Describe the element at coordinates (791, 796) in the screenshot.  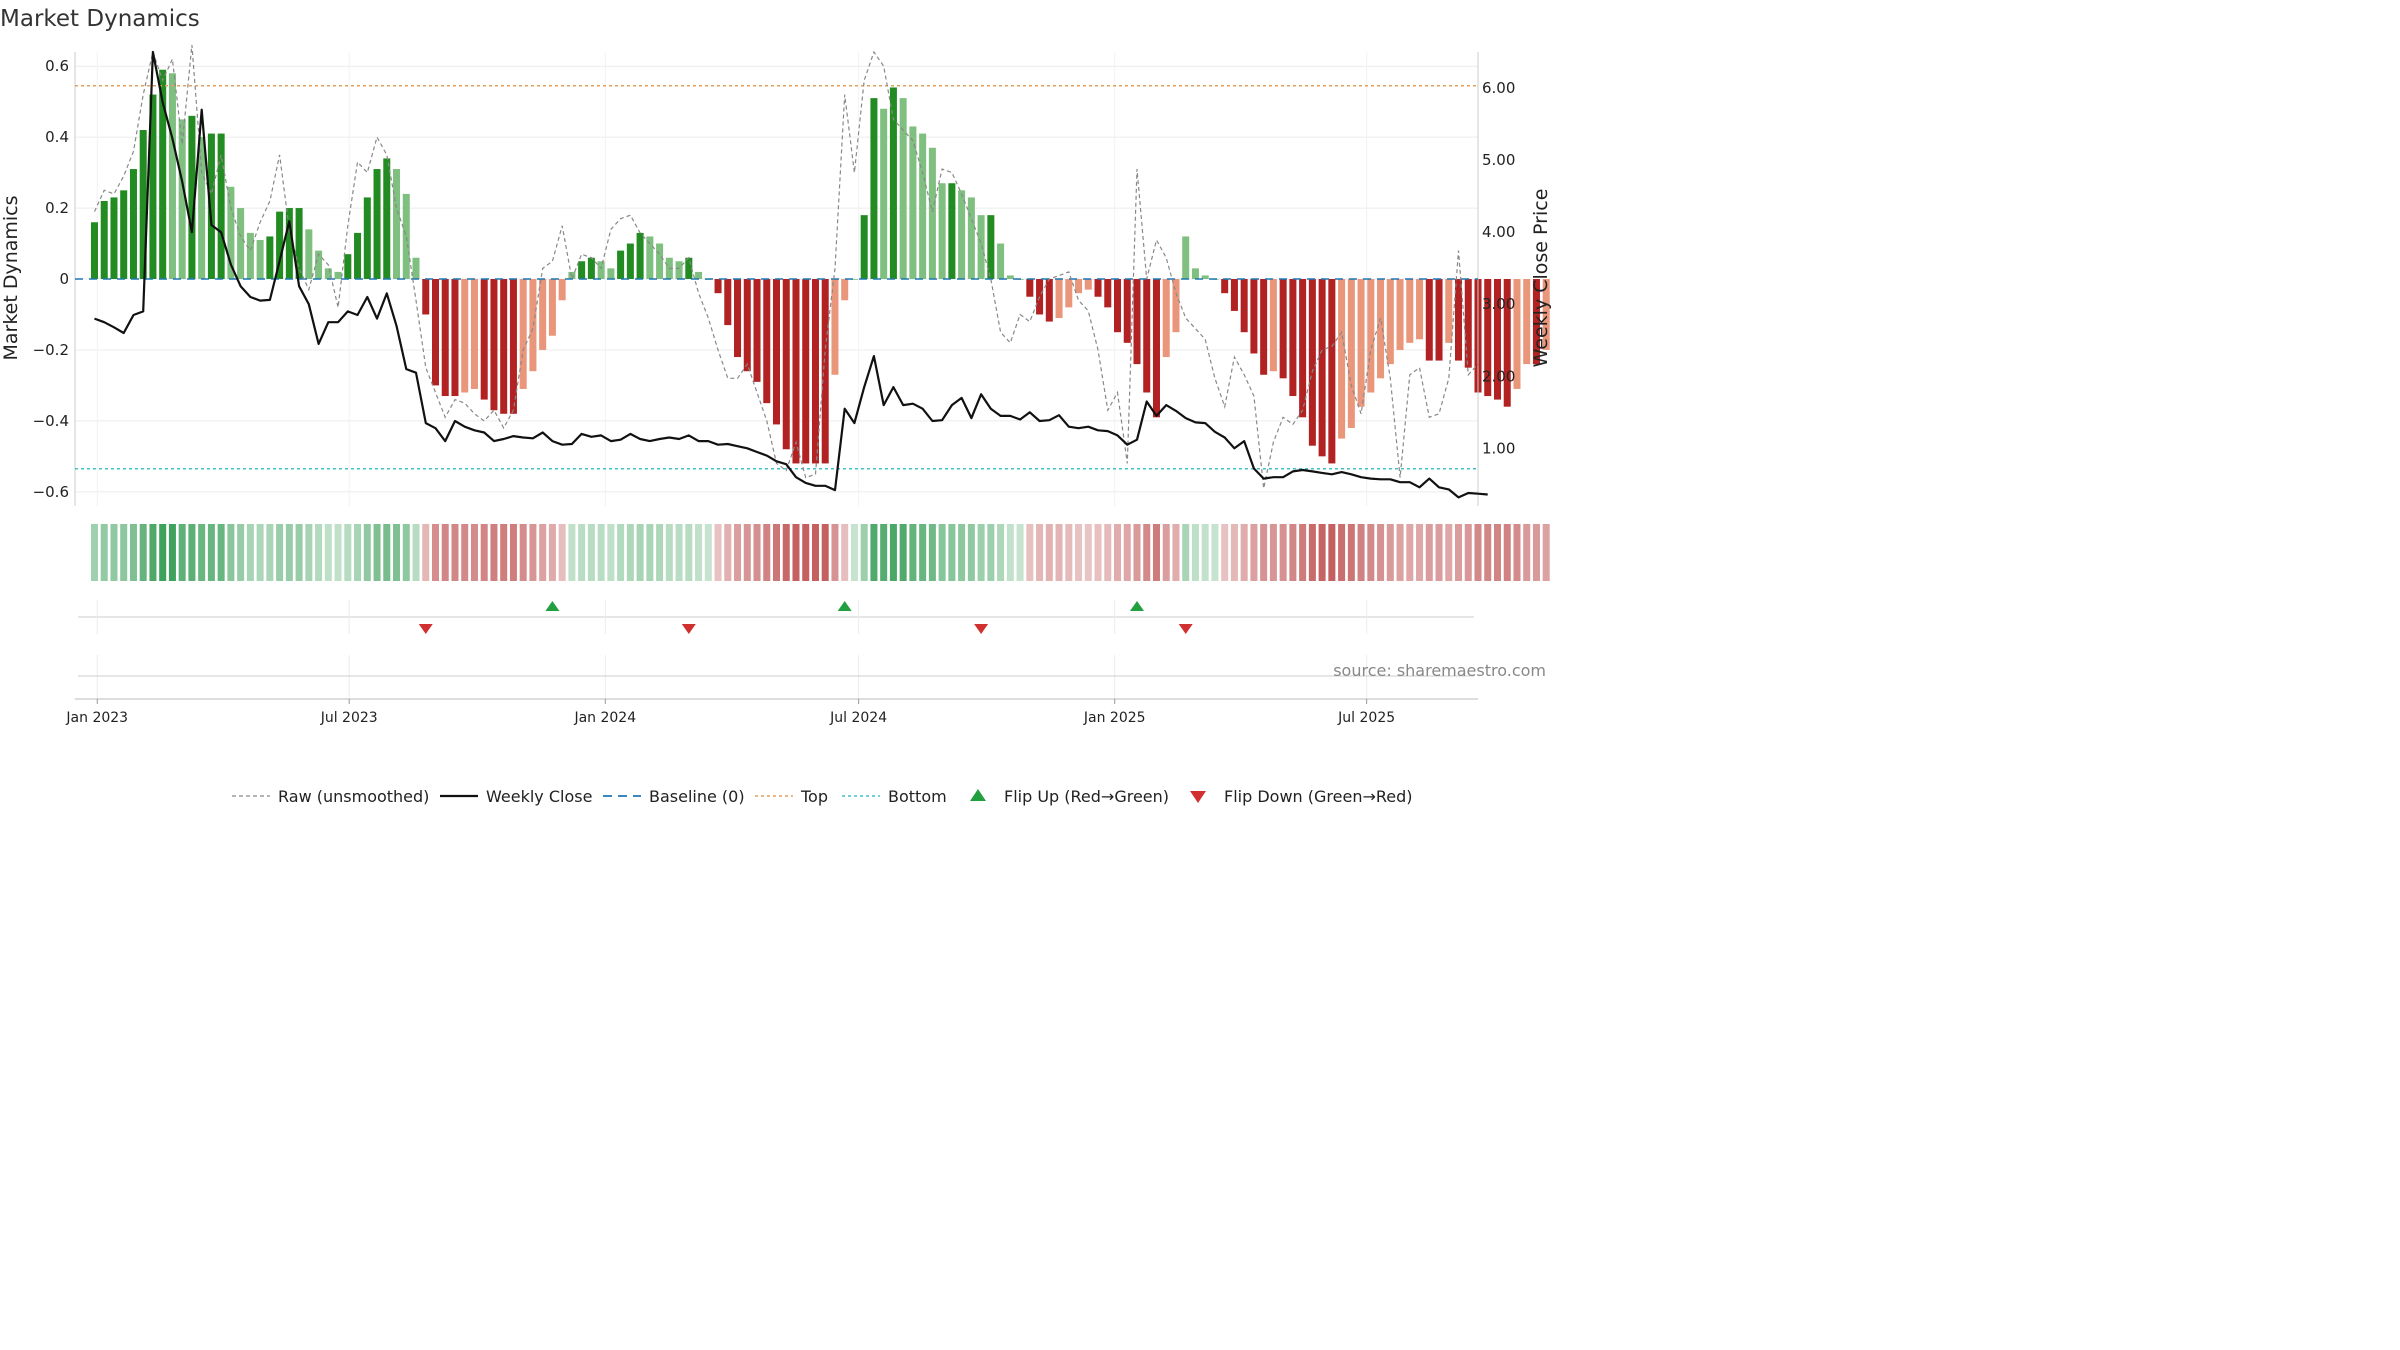
I see `legend-item: Top` at that location.